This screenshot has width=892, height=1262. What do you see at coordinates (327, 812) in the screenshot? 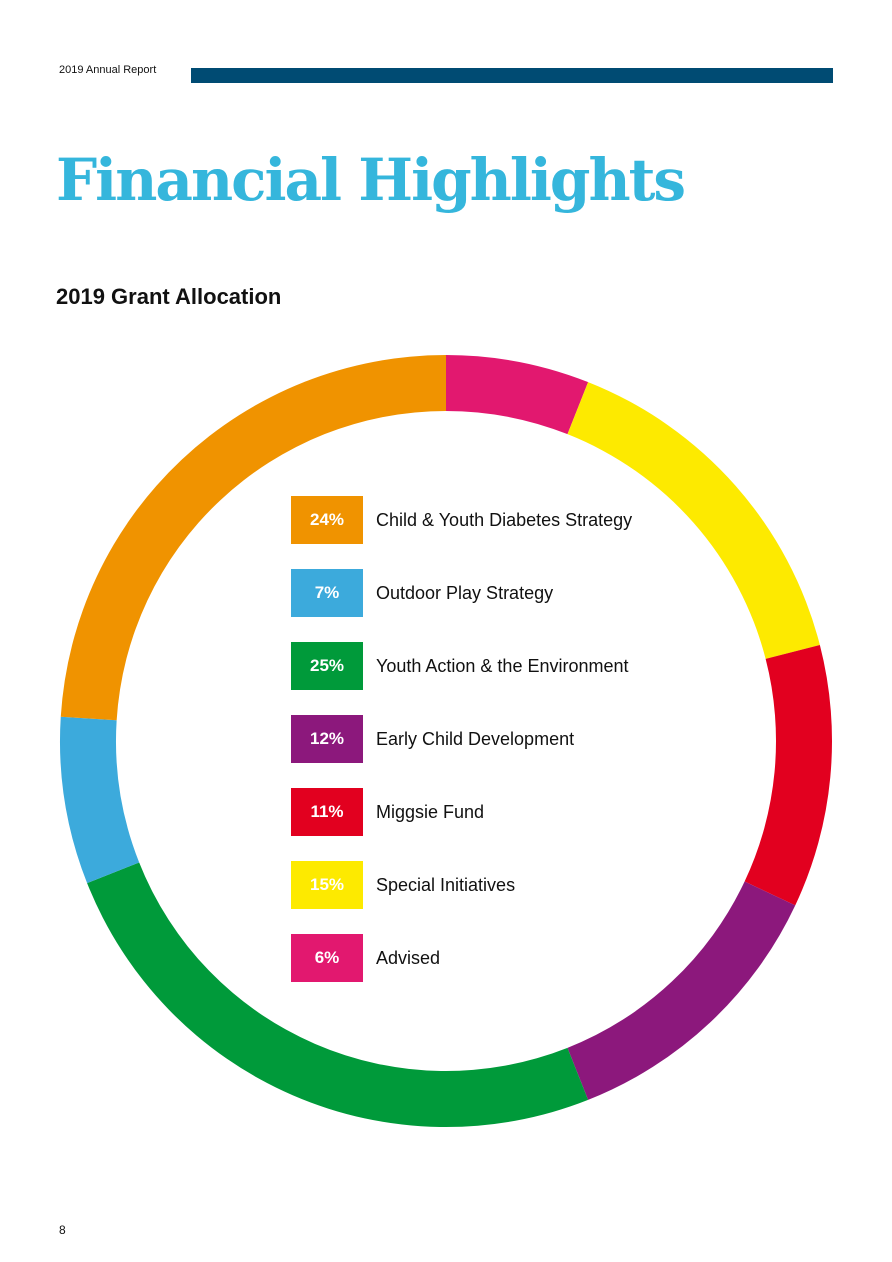
I see `legend-value-box: 11%` at bounding box center [327, 812].